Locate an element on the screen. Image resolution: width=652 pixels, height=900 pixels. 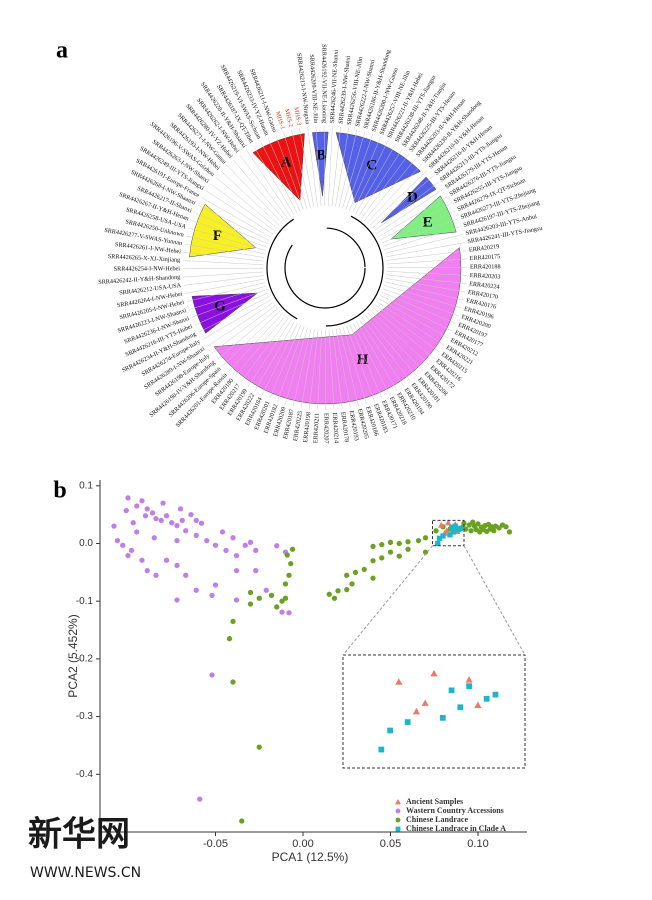
leaf-label: MHS-2 is located at coordinates (288, 118).